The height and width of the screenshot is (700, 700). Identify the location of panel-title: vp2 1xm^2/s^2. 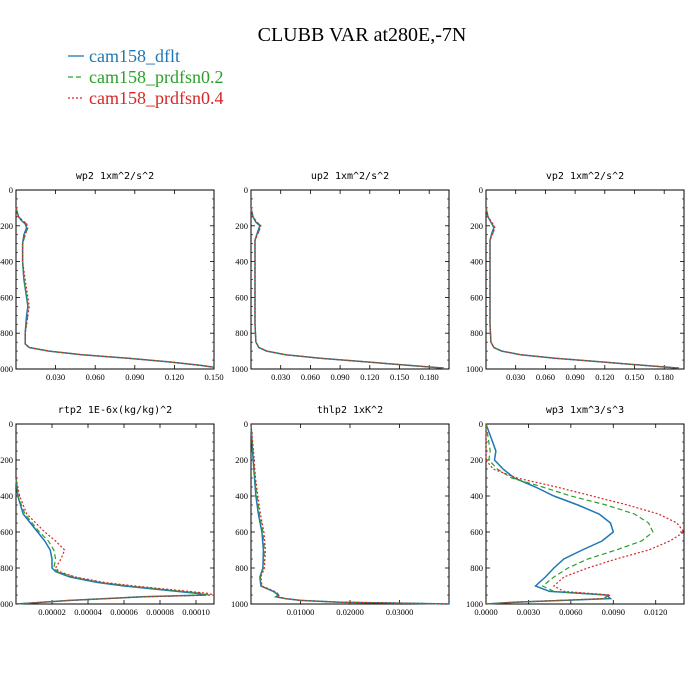
(585, 176).